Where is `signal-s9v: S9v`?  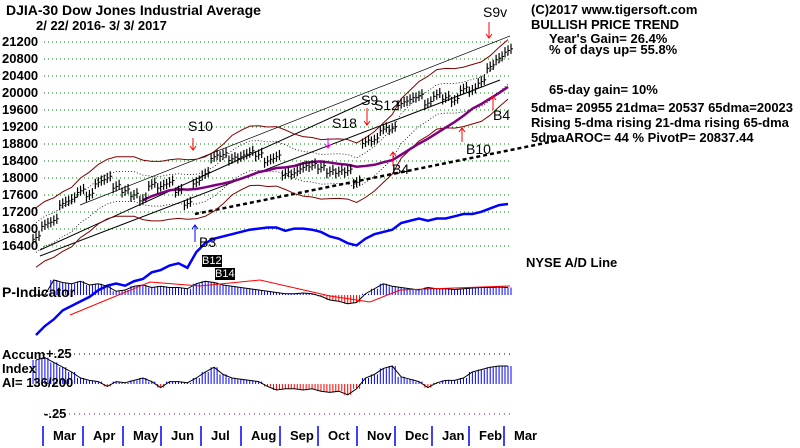
signal-s9v: S9v is located at coordinates (495, 12).